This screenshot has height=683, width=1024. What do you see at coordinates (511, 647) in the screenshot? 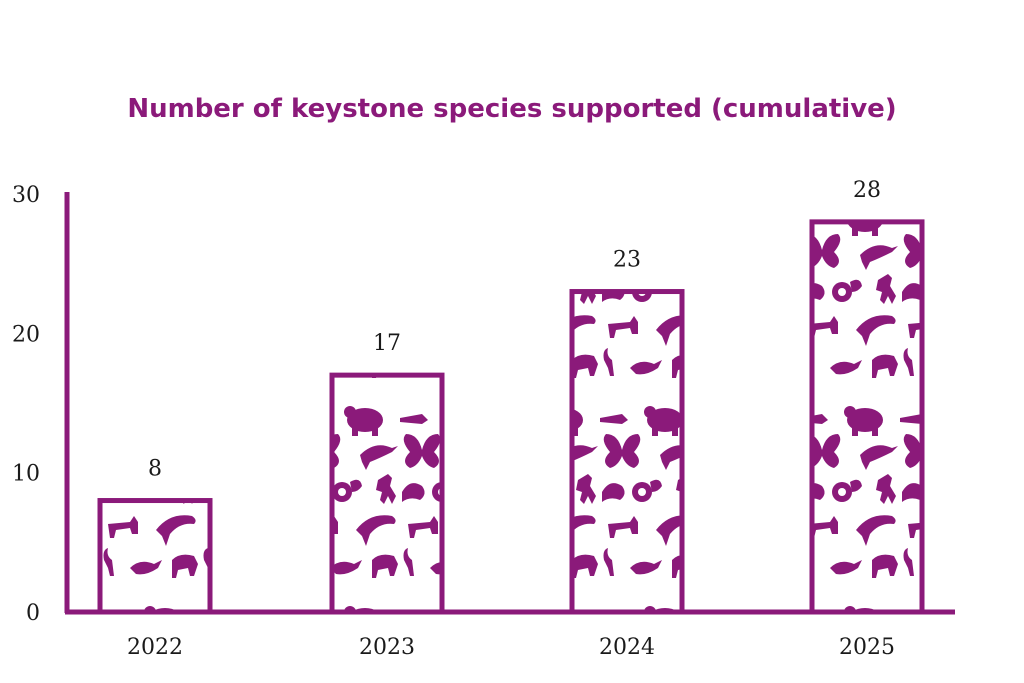
I see `x-axis-ticks: 2022 2023 2024 2025` at bounding box center [511, 647].